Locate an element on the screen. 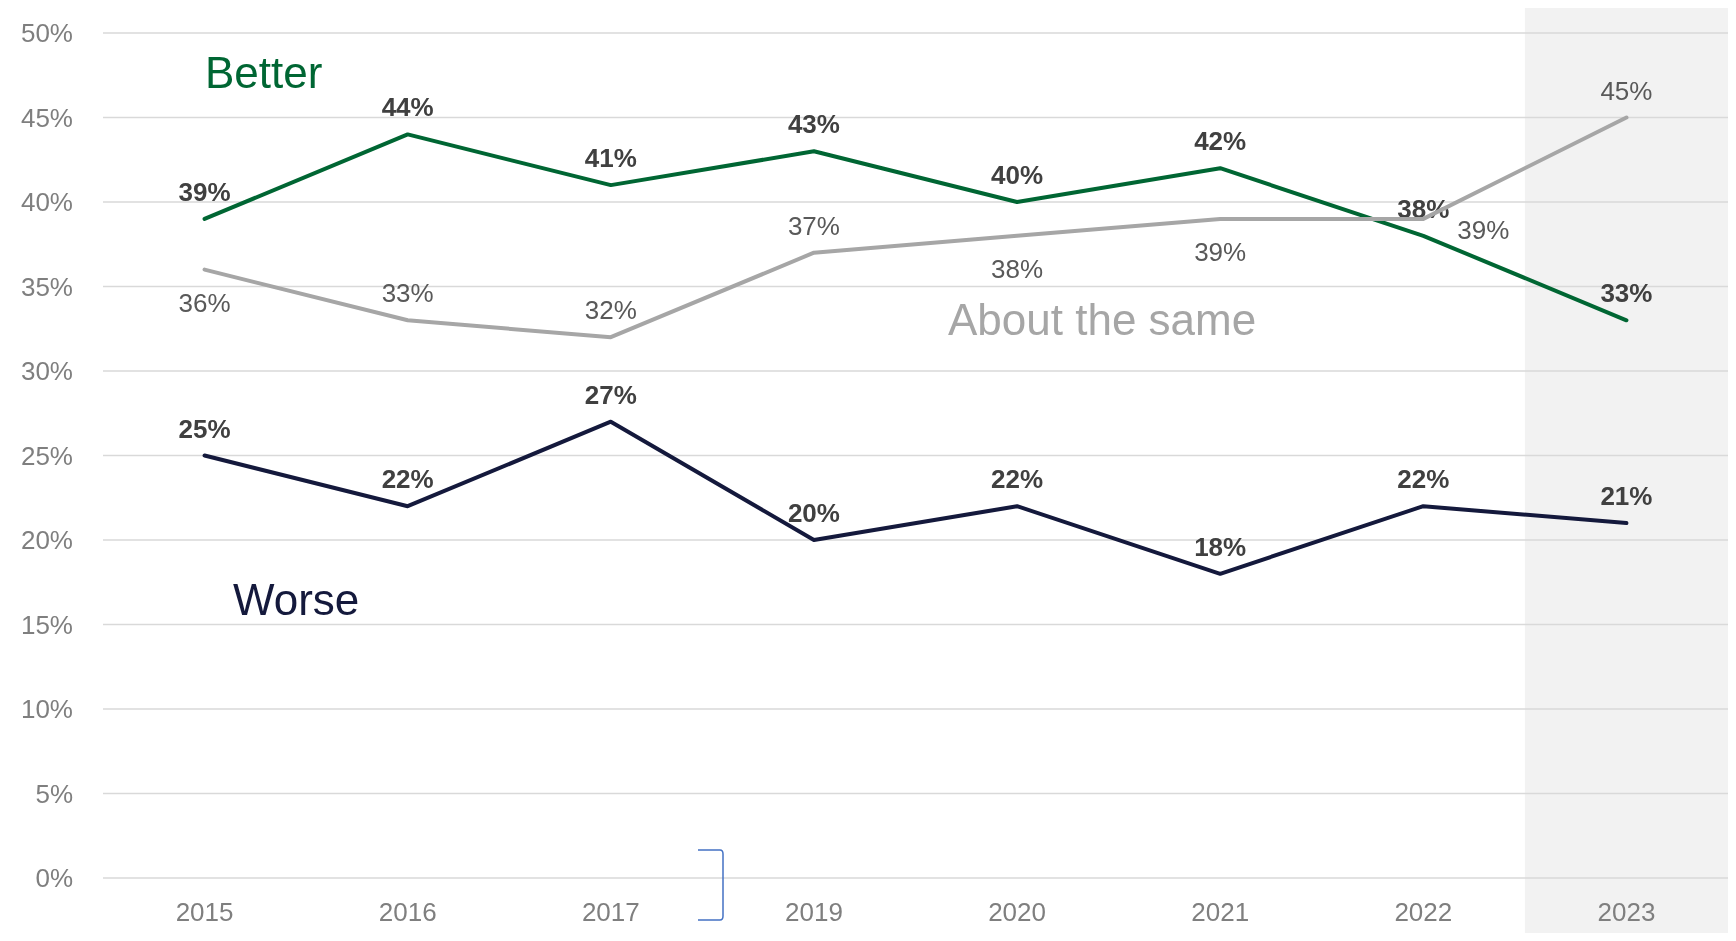  data-label: 21% is located at coordinates (1626, 496).